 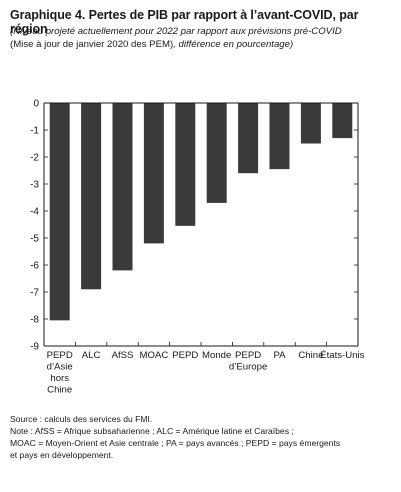 I want to click on y-tick-labels: 0 -1 -2 -3 -4 -5 -6 -7 -8 -9, so click(x=34, y=226).